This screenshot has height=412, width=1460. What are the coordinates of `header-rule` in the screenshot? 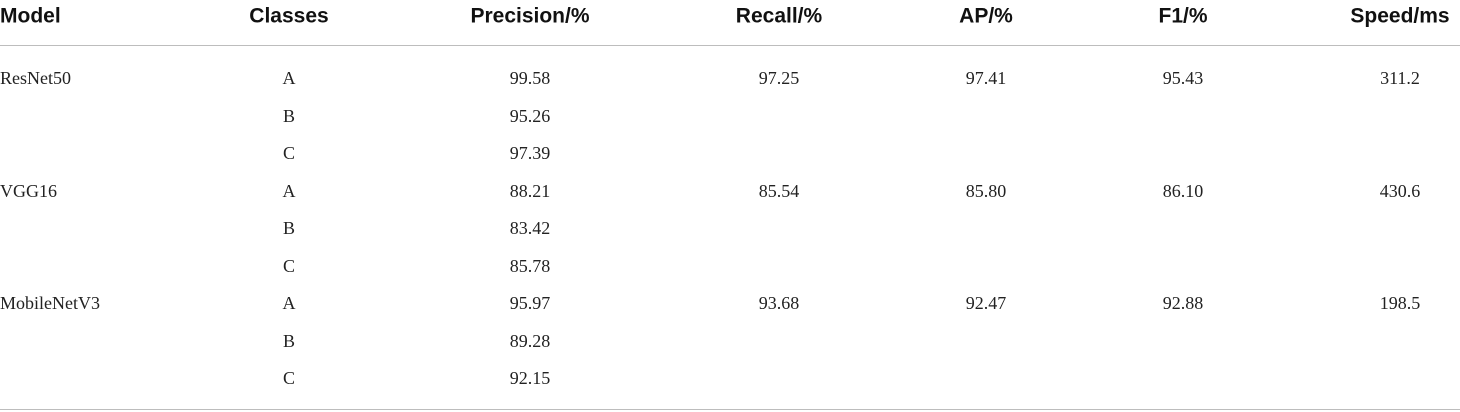 It's located at (730, 45).